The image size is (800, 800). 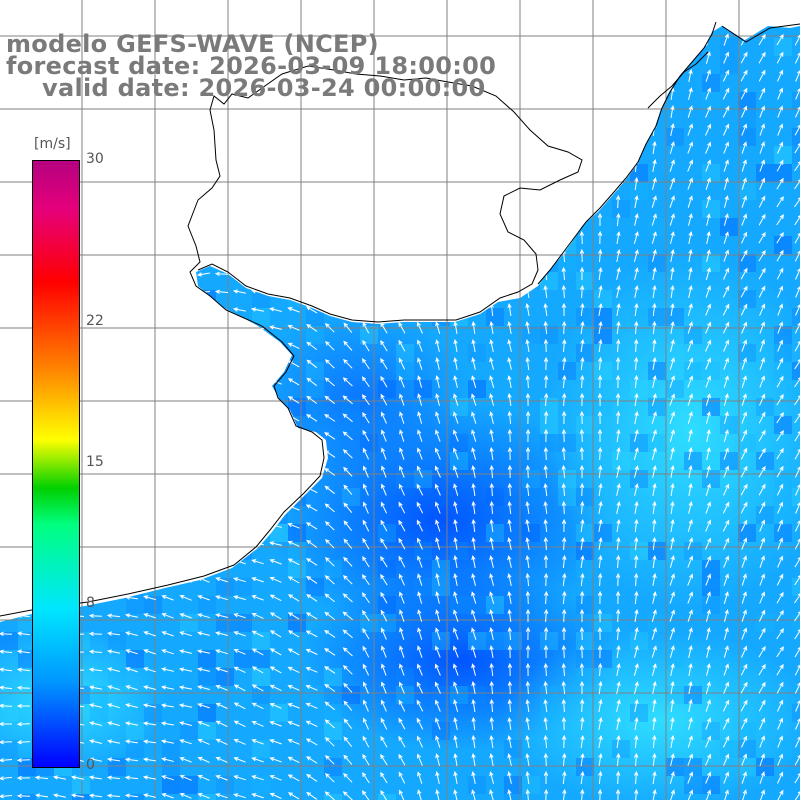 I want to click on colorbar-tick-15: 15, so click(x=95, y=462).